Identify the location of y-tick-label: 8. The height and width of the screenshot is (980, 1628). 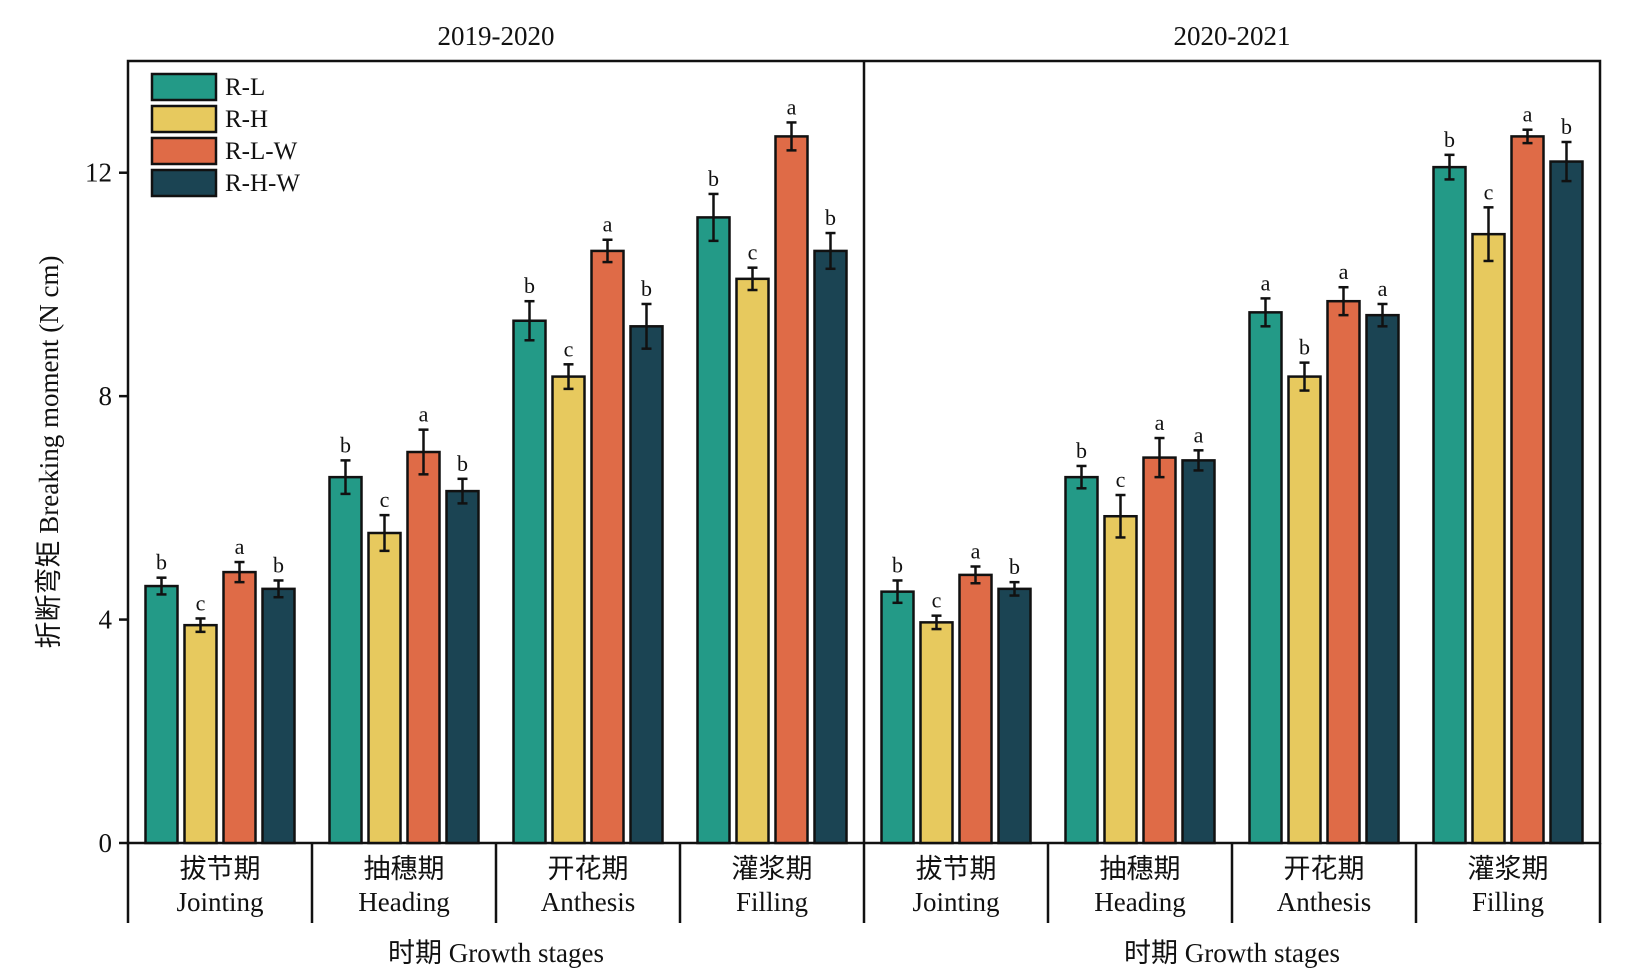
(106, 396).